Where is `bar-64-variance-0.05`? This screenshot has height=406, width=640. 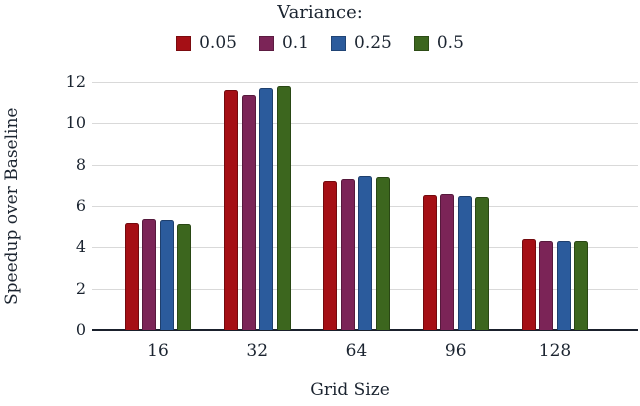
bar-64-variance-0.05 is located at coordinates (330, 255).